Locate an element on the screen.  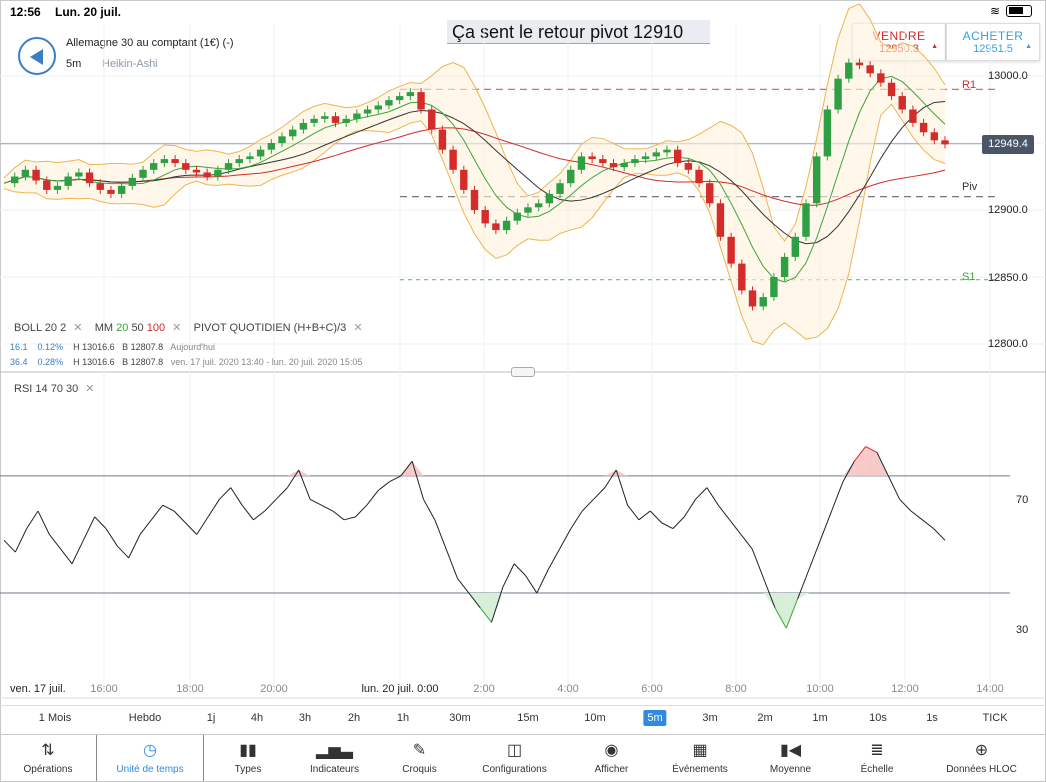
time-tick: 4:00 is located at coordinates (568, 689).